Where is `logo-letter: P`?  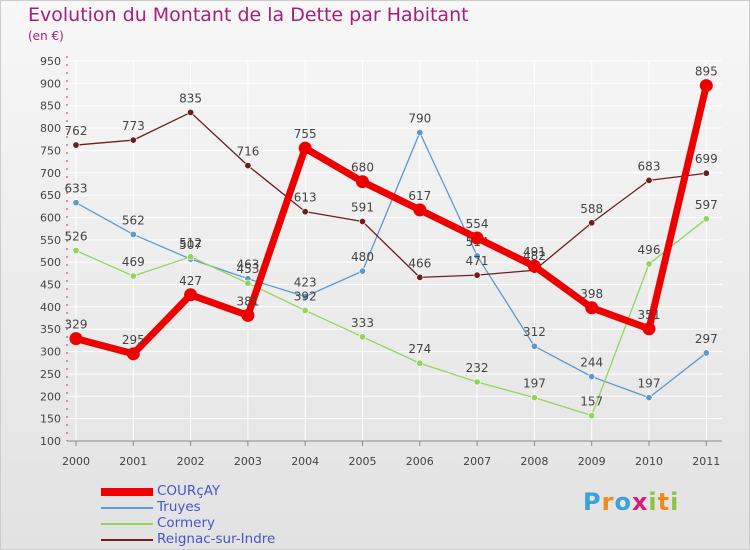 logo-letter: P is located at coordinates (592, 502).